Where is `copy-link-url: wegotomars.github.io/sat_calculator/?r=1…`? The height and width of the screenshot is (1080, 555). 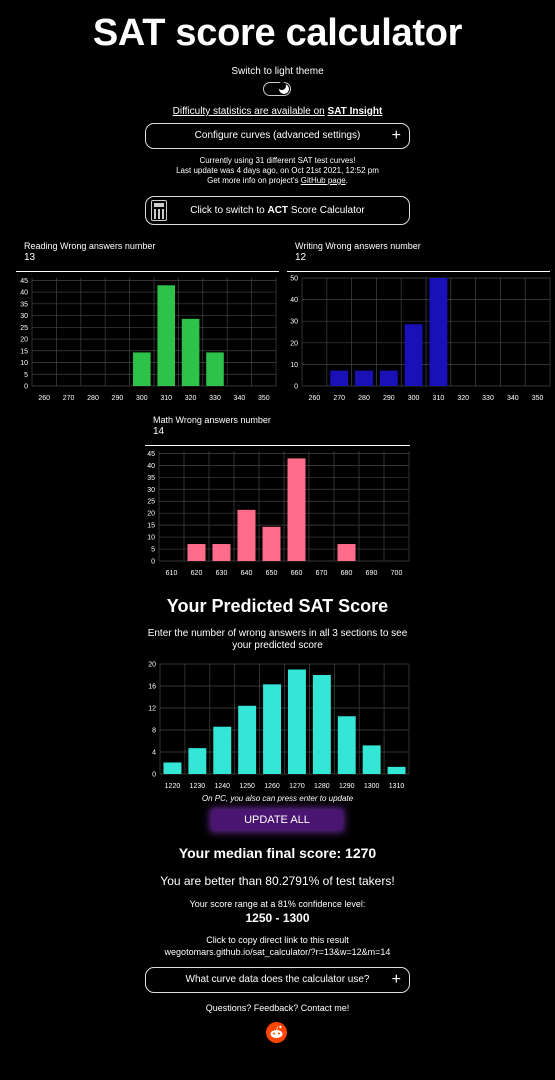 copy-link-url: wegotomars.github.io/sat_calculator/?r=1… is located at coordinates (277, 952).